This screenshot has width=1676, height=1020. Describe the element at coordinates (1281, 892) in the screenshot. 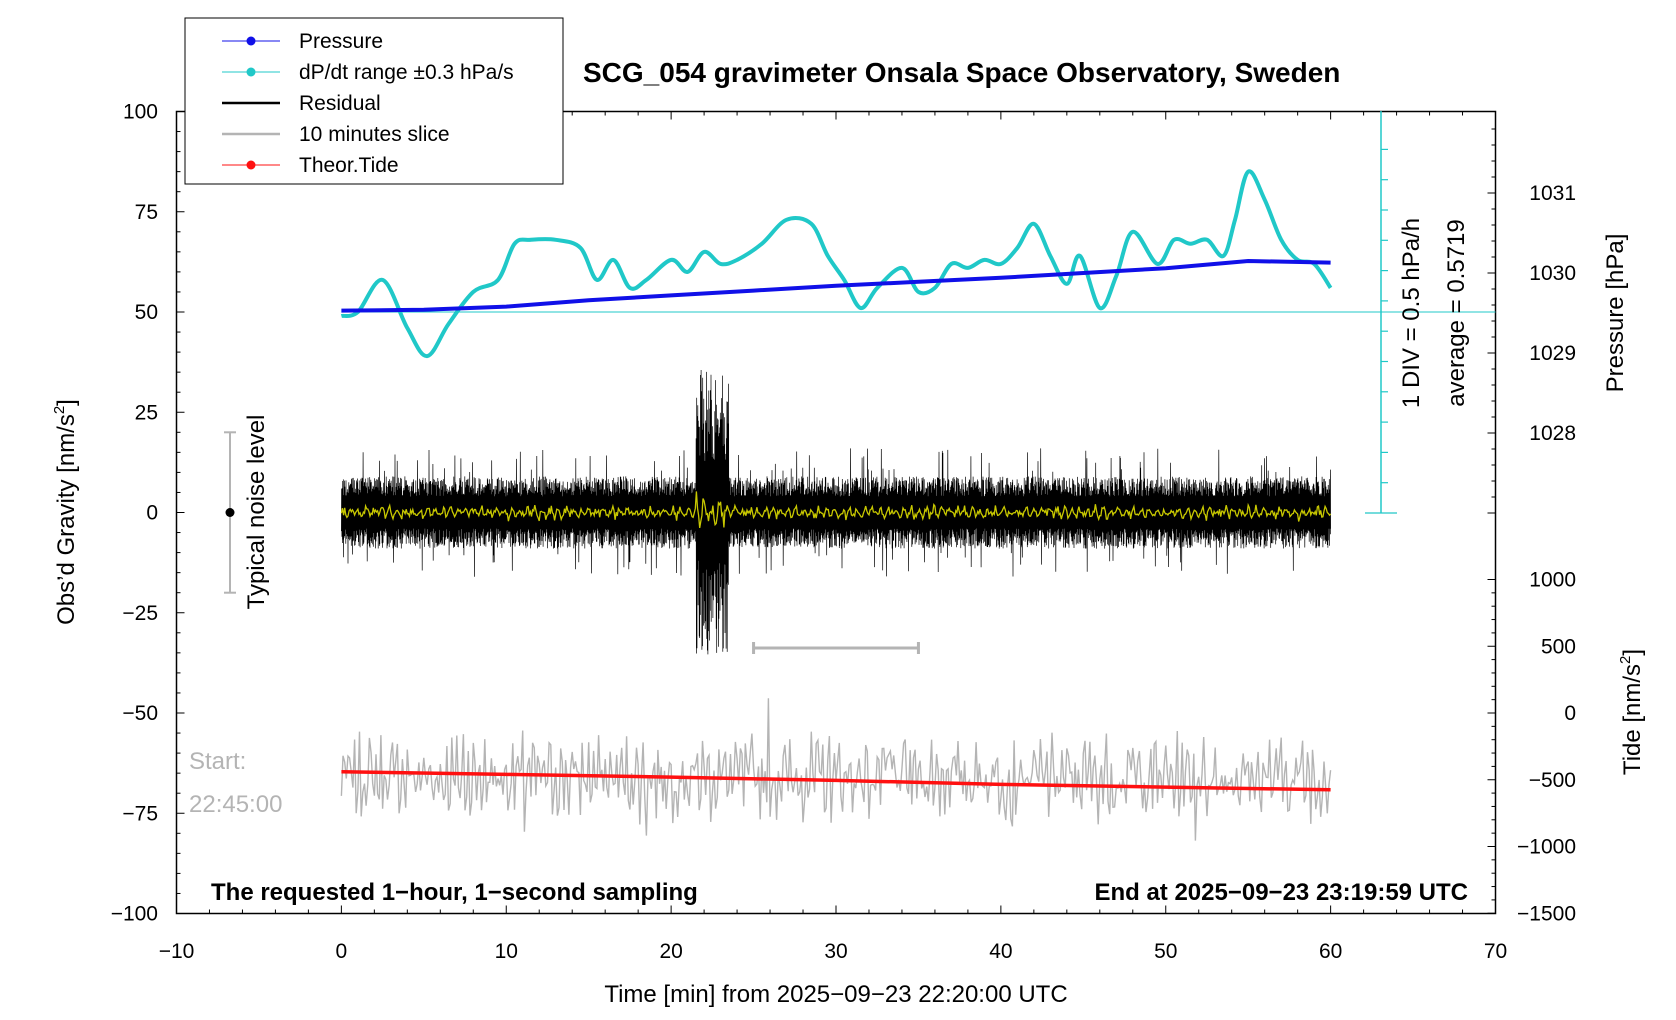

I see `bottom-right-note: End at 2025−09−23 23:19:59 UTC` at that location.